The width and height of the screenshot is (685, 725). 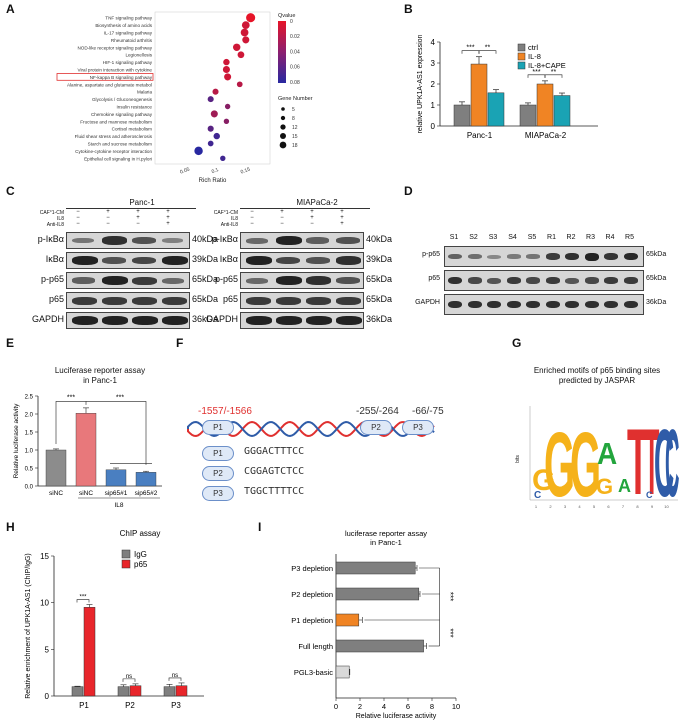 I want to click on d-size-label: 36kDa, so click(x=656, y=302).